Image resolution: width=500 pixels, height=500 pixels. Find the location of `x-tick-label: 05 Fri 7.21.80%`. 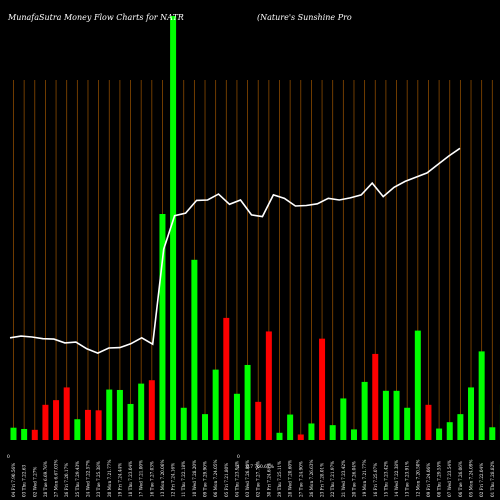

x-tick-label: 05 Fri 7.21.80% is located at coordinates (226, 480).